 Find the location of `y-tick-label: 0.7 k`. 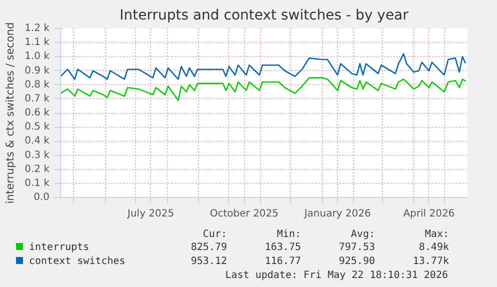

y-tick-label: 0.7 k is located at coordinates (37, 98).